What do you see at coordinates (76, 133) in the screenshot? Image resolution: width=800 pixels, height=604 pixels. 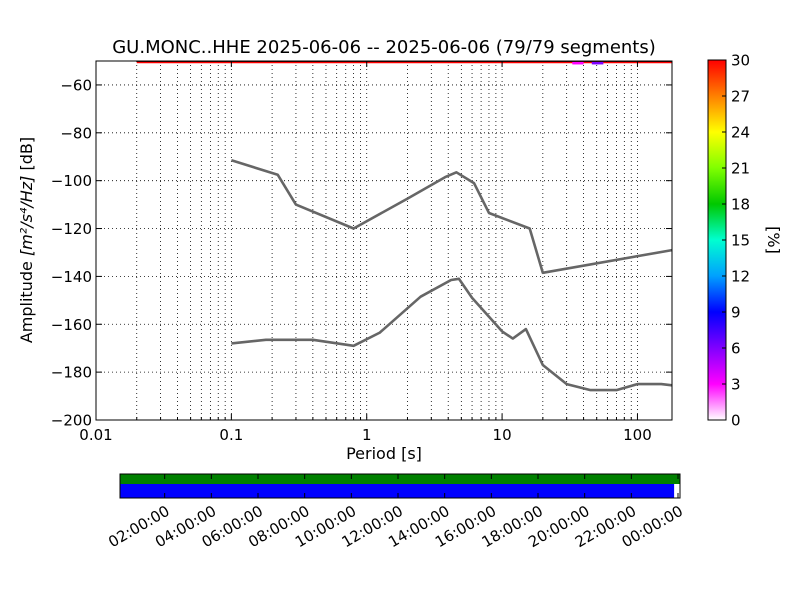 I see `y-tick-label: −80` at bounding box center [76, 133].